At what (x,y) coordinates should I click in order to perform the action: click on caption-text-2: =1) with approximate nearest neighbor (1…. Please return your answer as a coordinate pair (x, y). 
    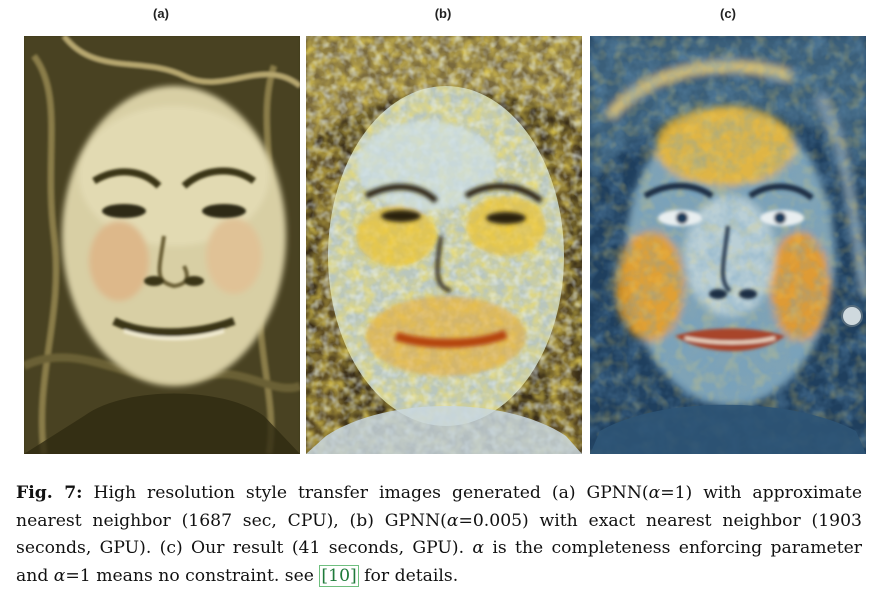
    Looking at the image, I should click on (439, 507).